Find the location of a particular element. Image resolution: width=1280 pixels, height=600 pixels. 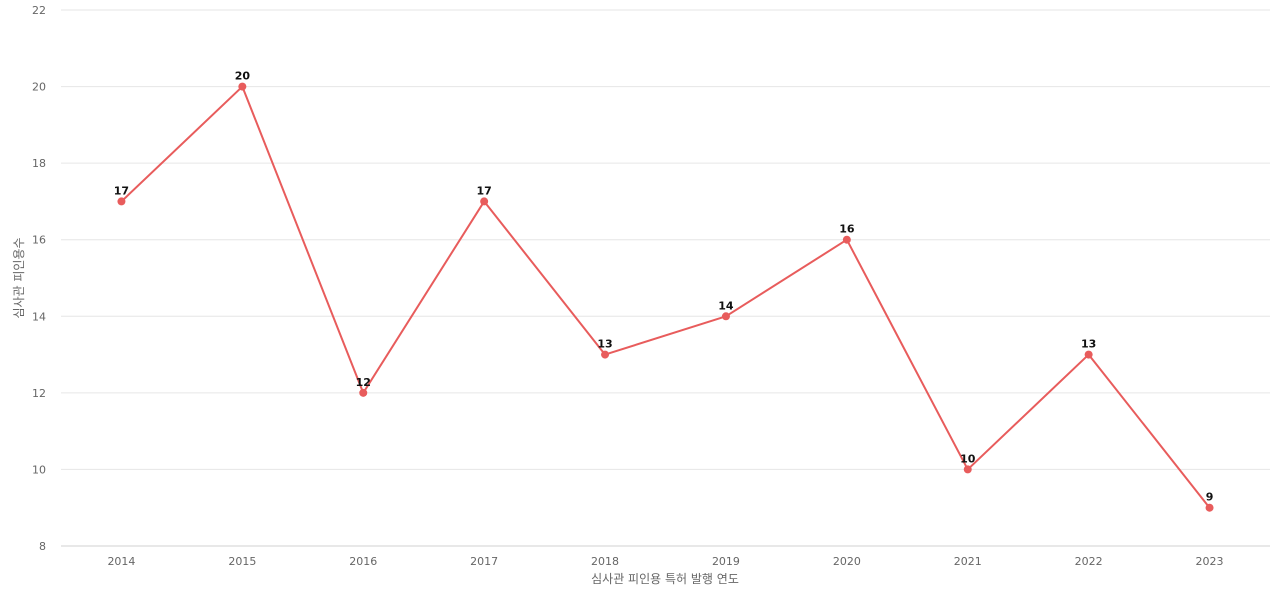

data-label: 16 is located at coordinates (847, 229).